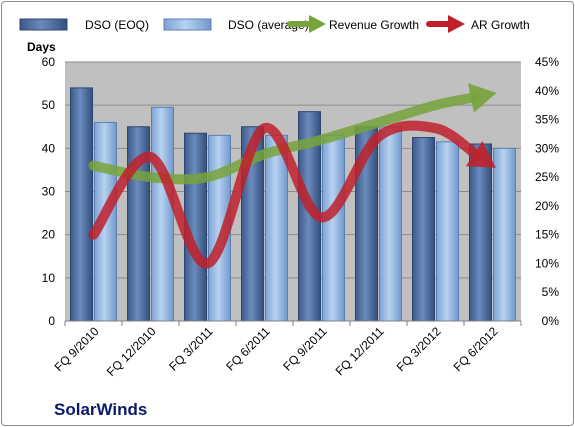  I want to click on y-tick-label: 40, so click(49, 148).